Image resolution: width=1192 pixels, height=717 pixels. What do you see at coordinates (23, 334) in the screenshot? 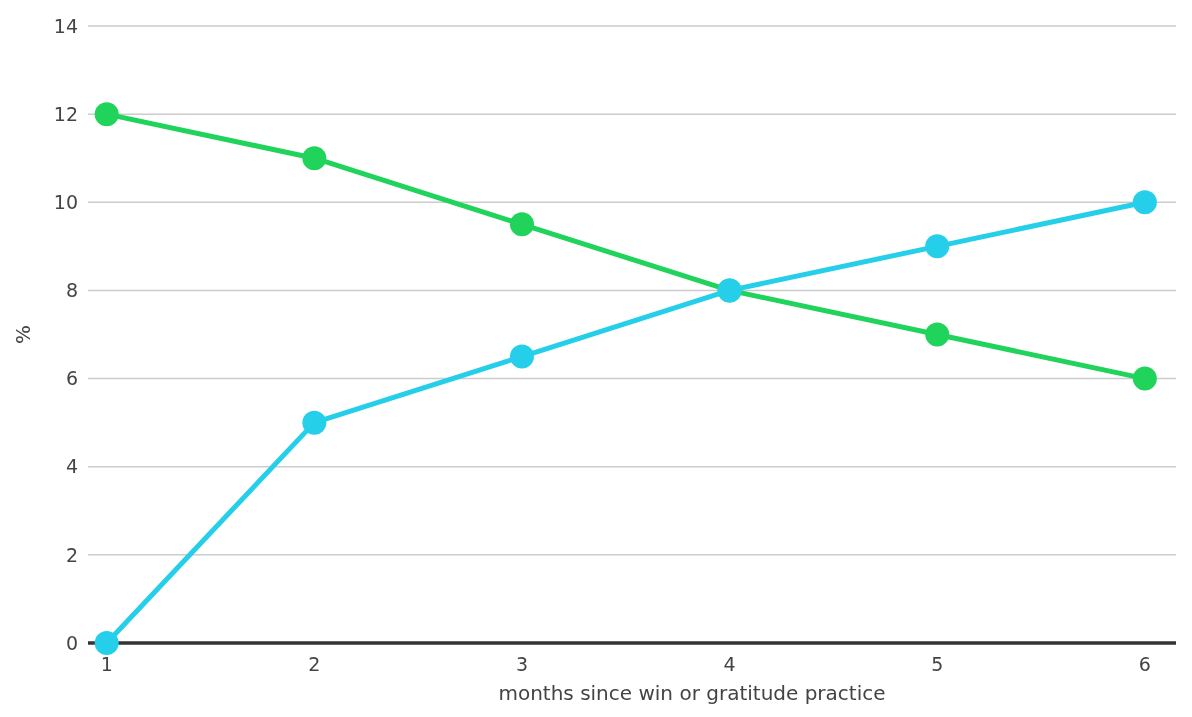
I see `y-axis-title: %` at bounding box center [23, 334].